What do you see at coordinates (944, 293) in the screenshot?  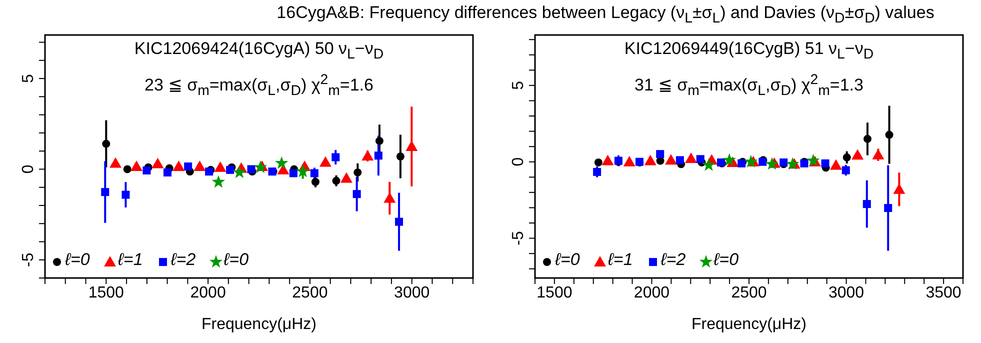 I see `x-tick-label: 3500` at bounding box center [944, 293].